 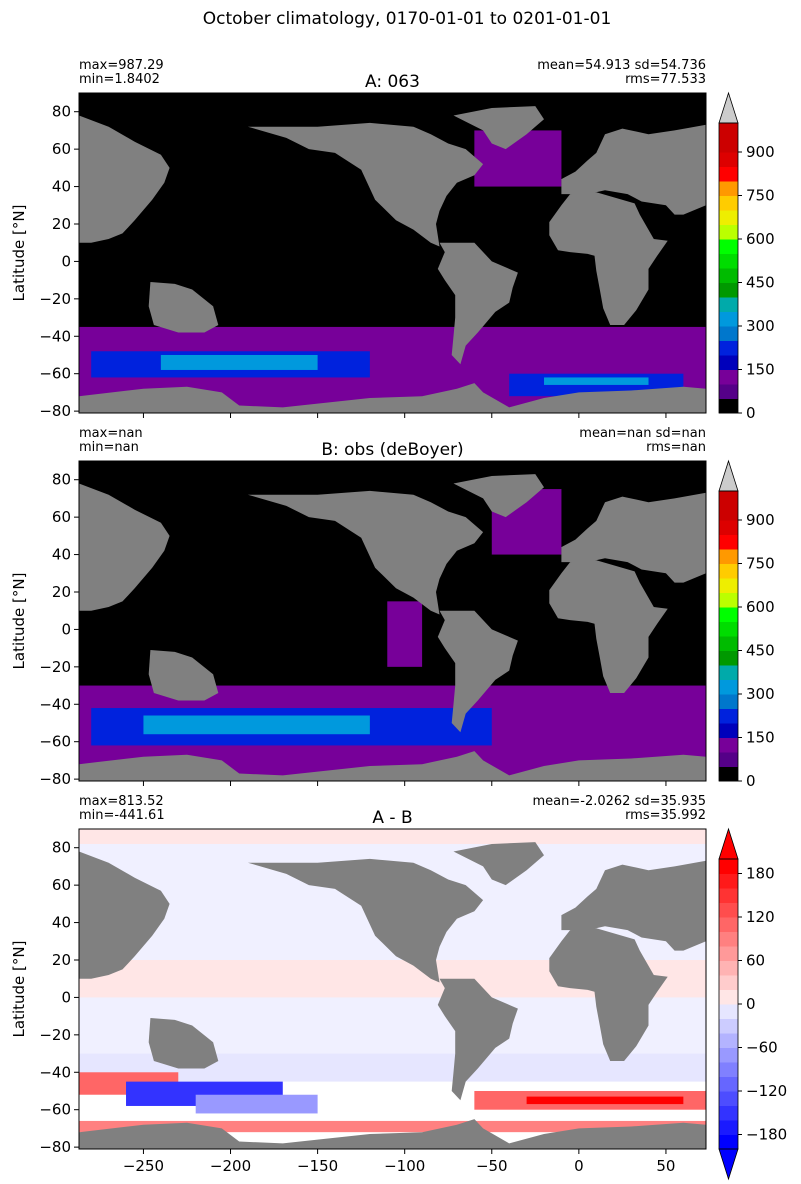 What do you see at coordinates (760, 651) in the screenshot?
I see `colorbar-tick-label: 450` at bounding box center [760, 651].